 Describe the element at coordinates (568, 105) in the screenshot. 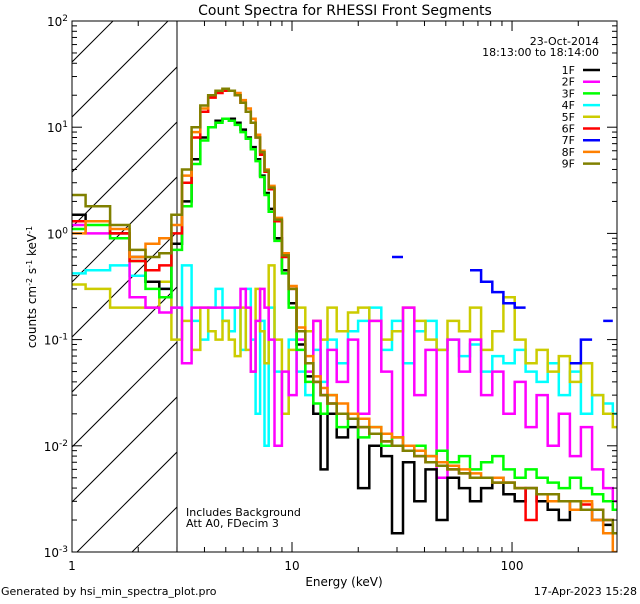

I see `legend-label-4F: 4F` at that location.